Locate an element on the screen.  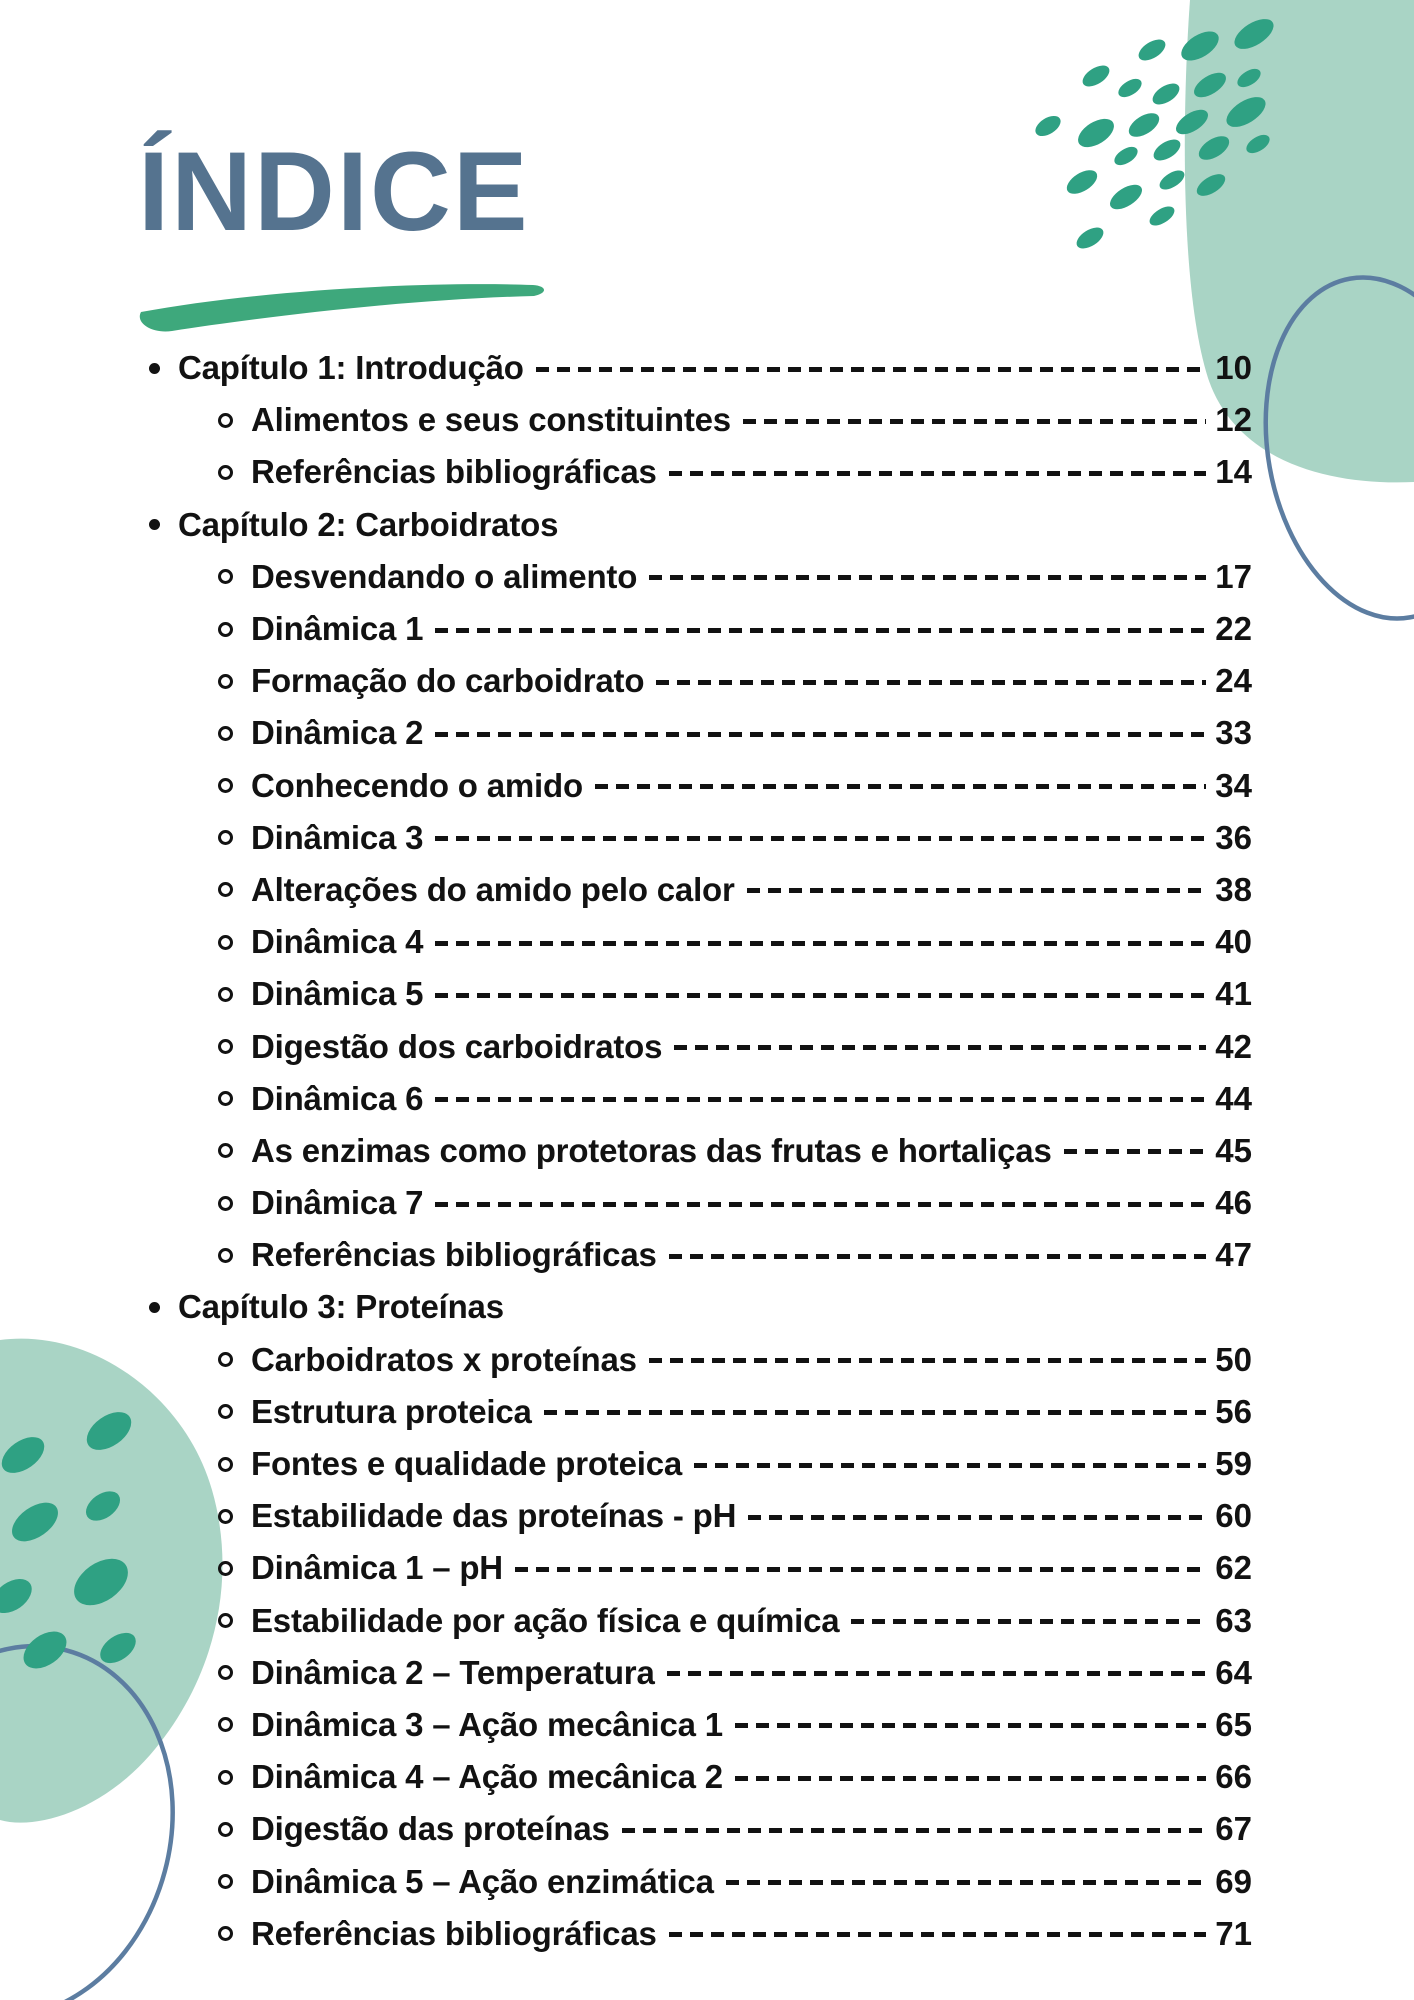
toc-item-label: Referências bibliográficas is located at coordinates (454, 1255).